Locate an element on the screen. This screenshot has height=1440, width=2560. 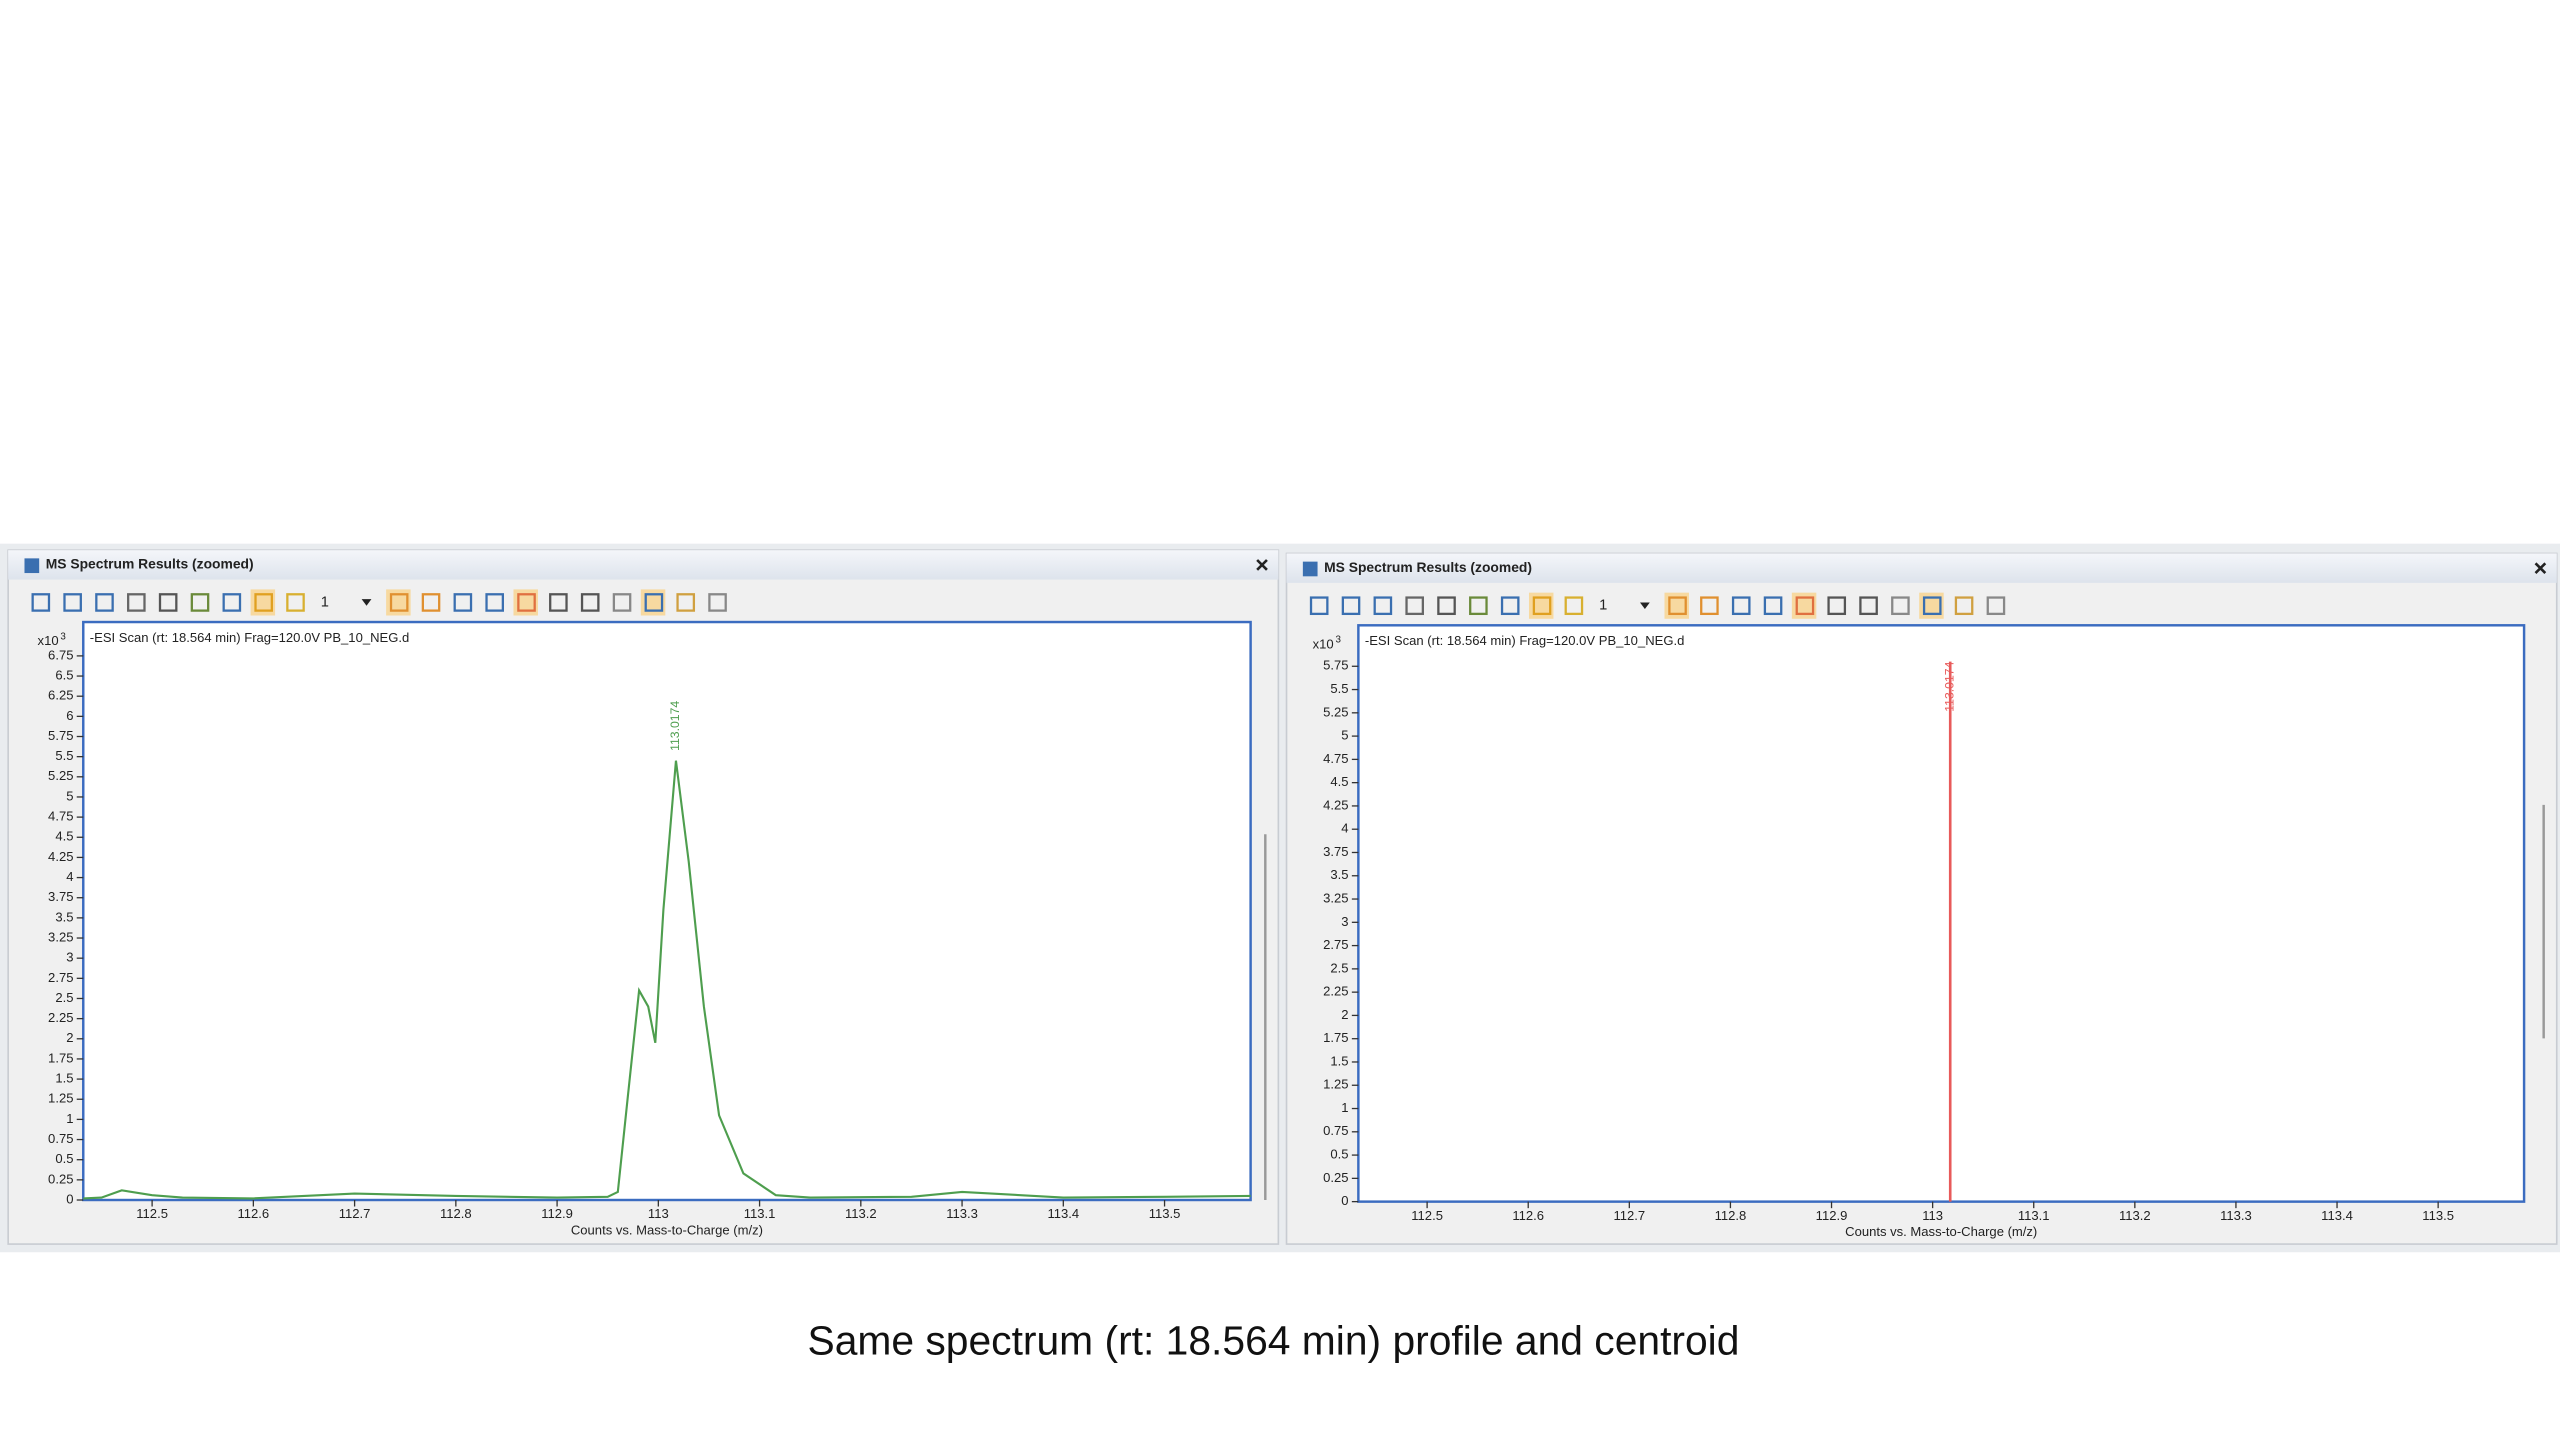
x-tick-label: 113.3 is located at coordinates (962, 1213).